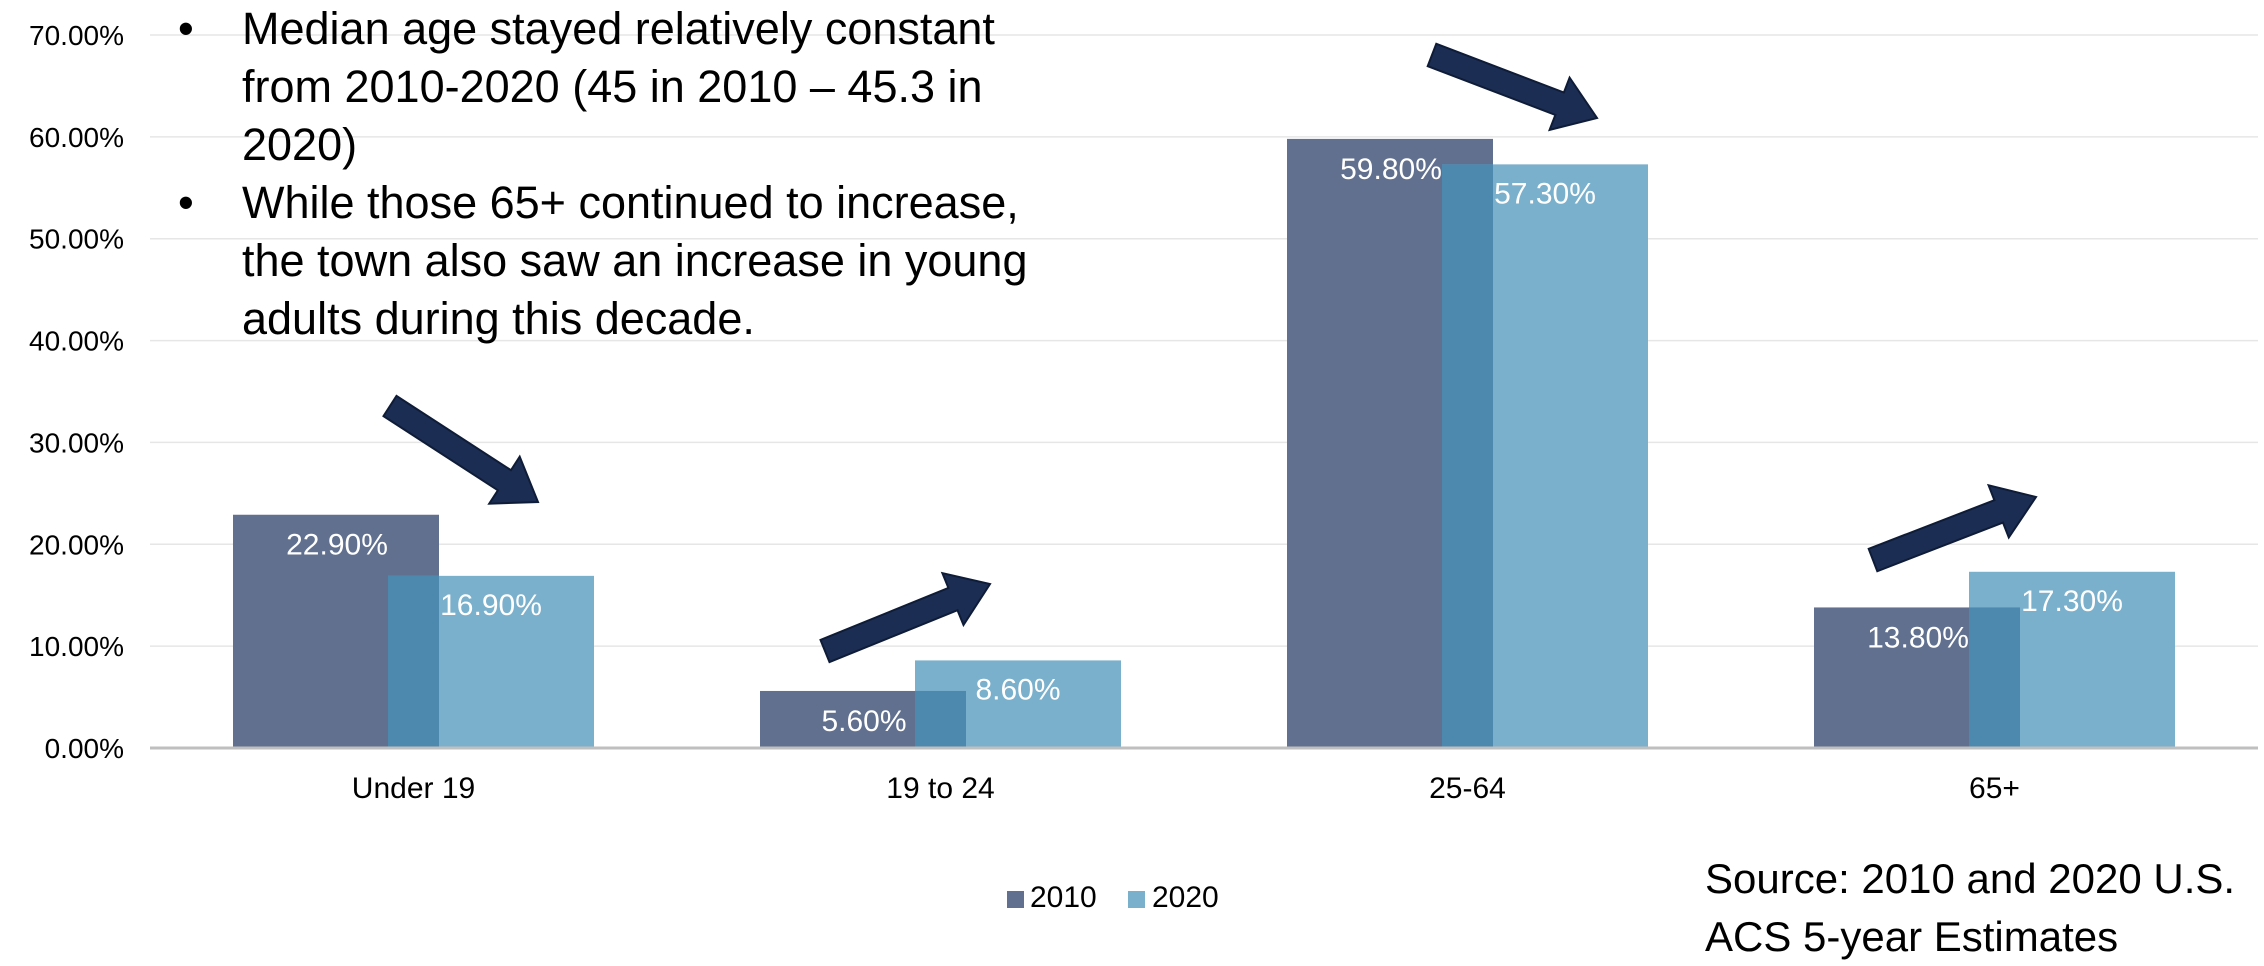 This screenshot has height=966, width=2264. I want to click on x-tick-label: 25-64, so click(1467, 788).